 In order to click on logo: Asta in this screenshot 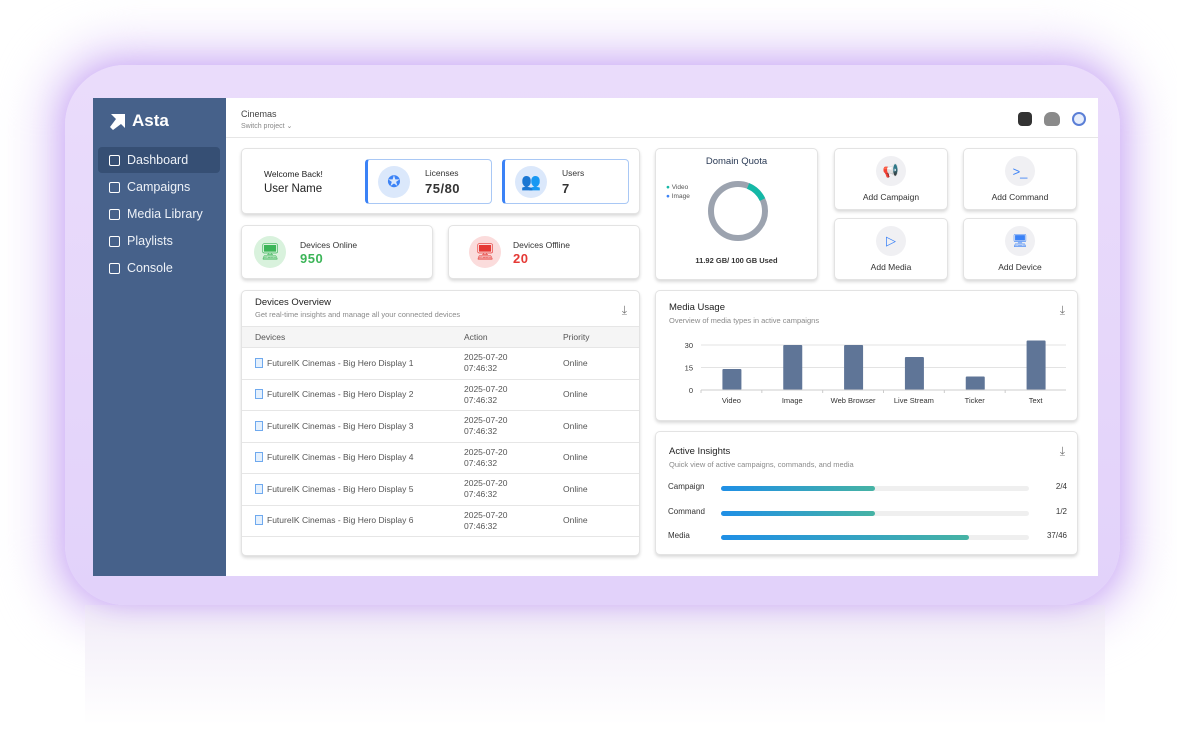, I will do `click(139, 121)`.